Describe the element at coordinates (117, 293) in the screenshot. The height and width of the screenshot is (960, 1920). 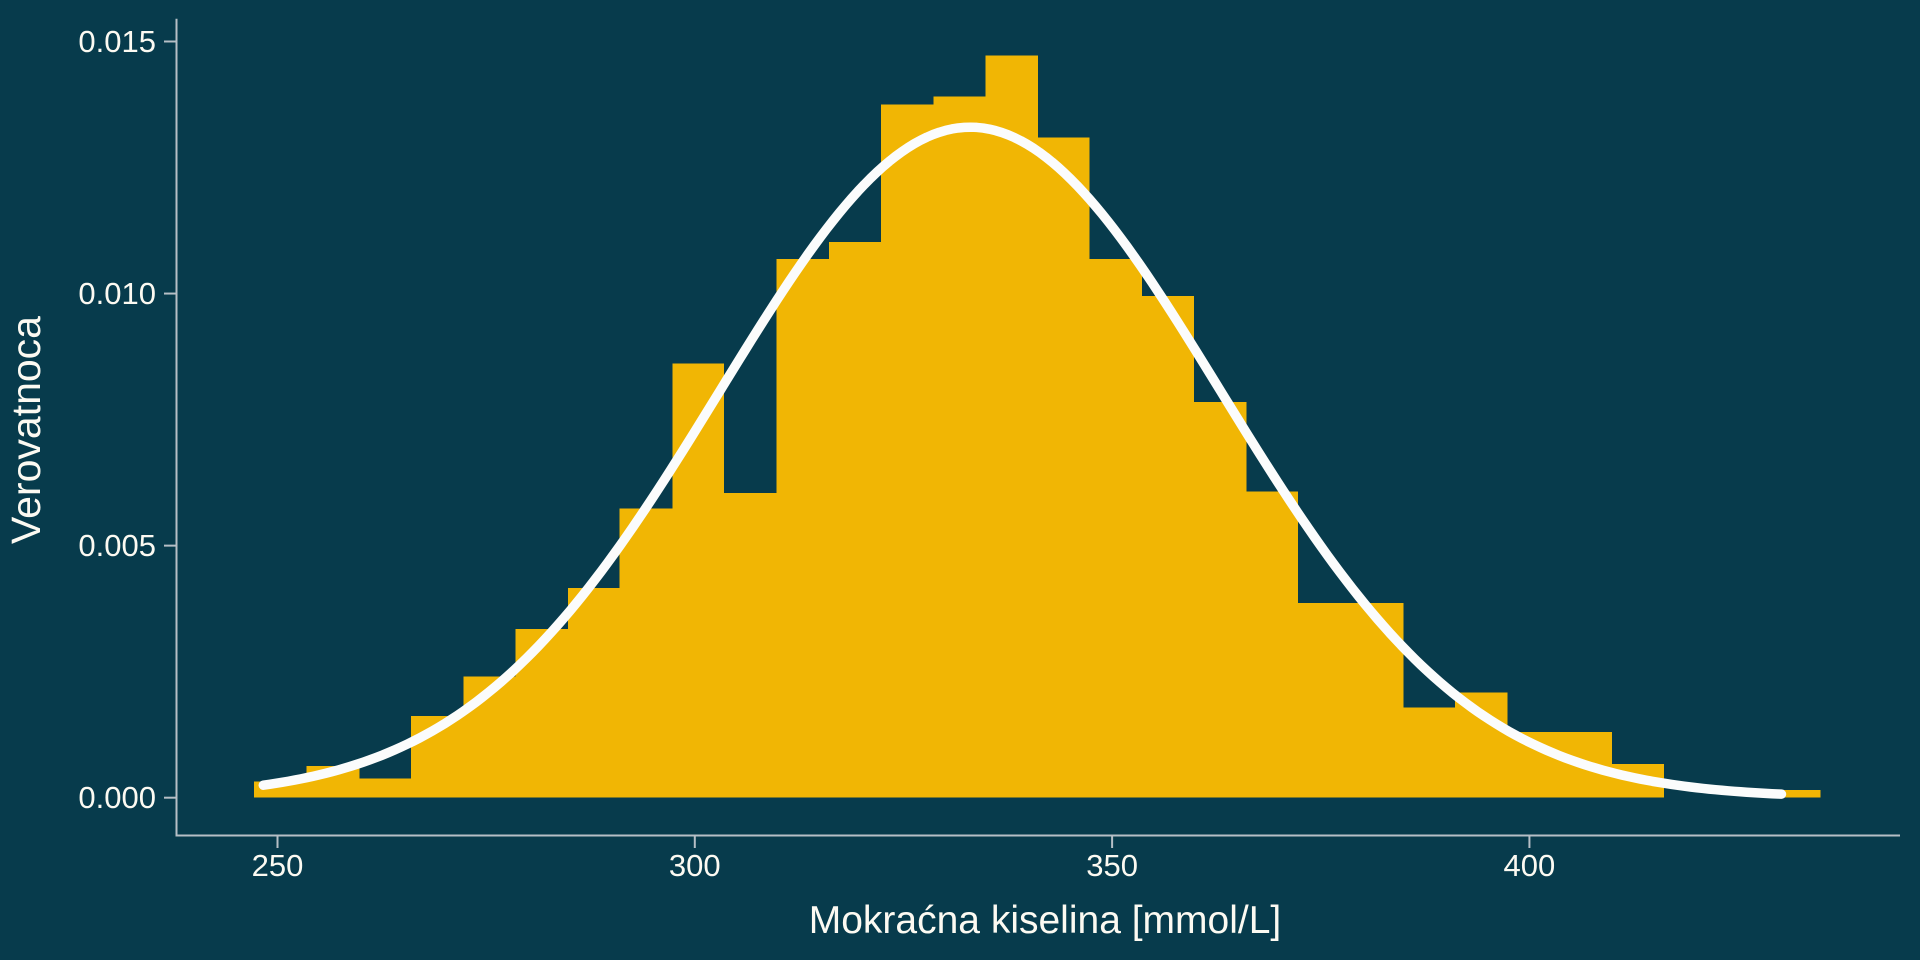
I see `y-tick-label: 0.010` at that location.